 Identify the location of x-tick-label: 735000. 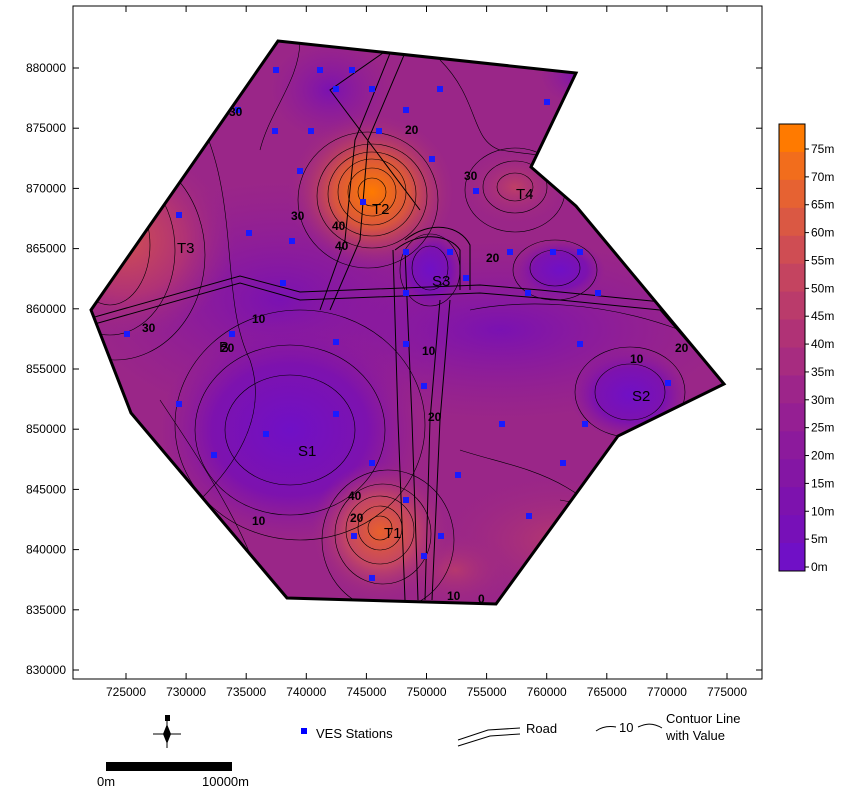
(246, 692).